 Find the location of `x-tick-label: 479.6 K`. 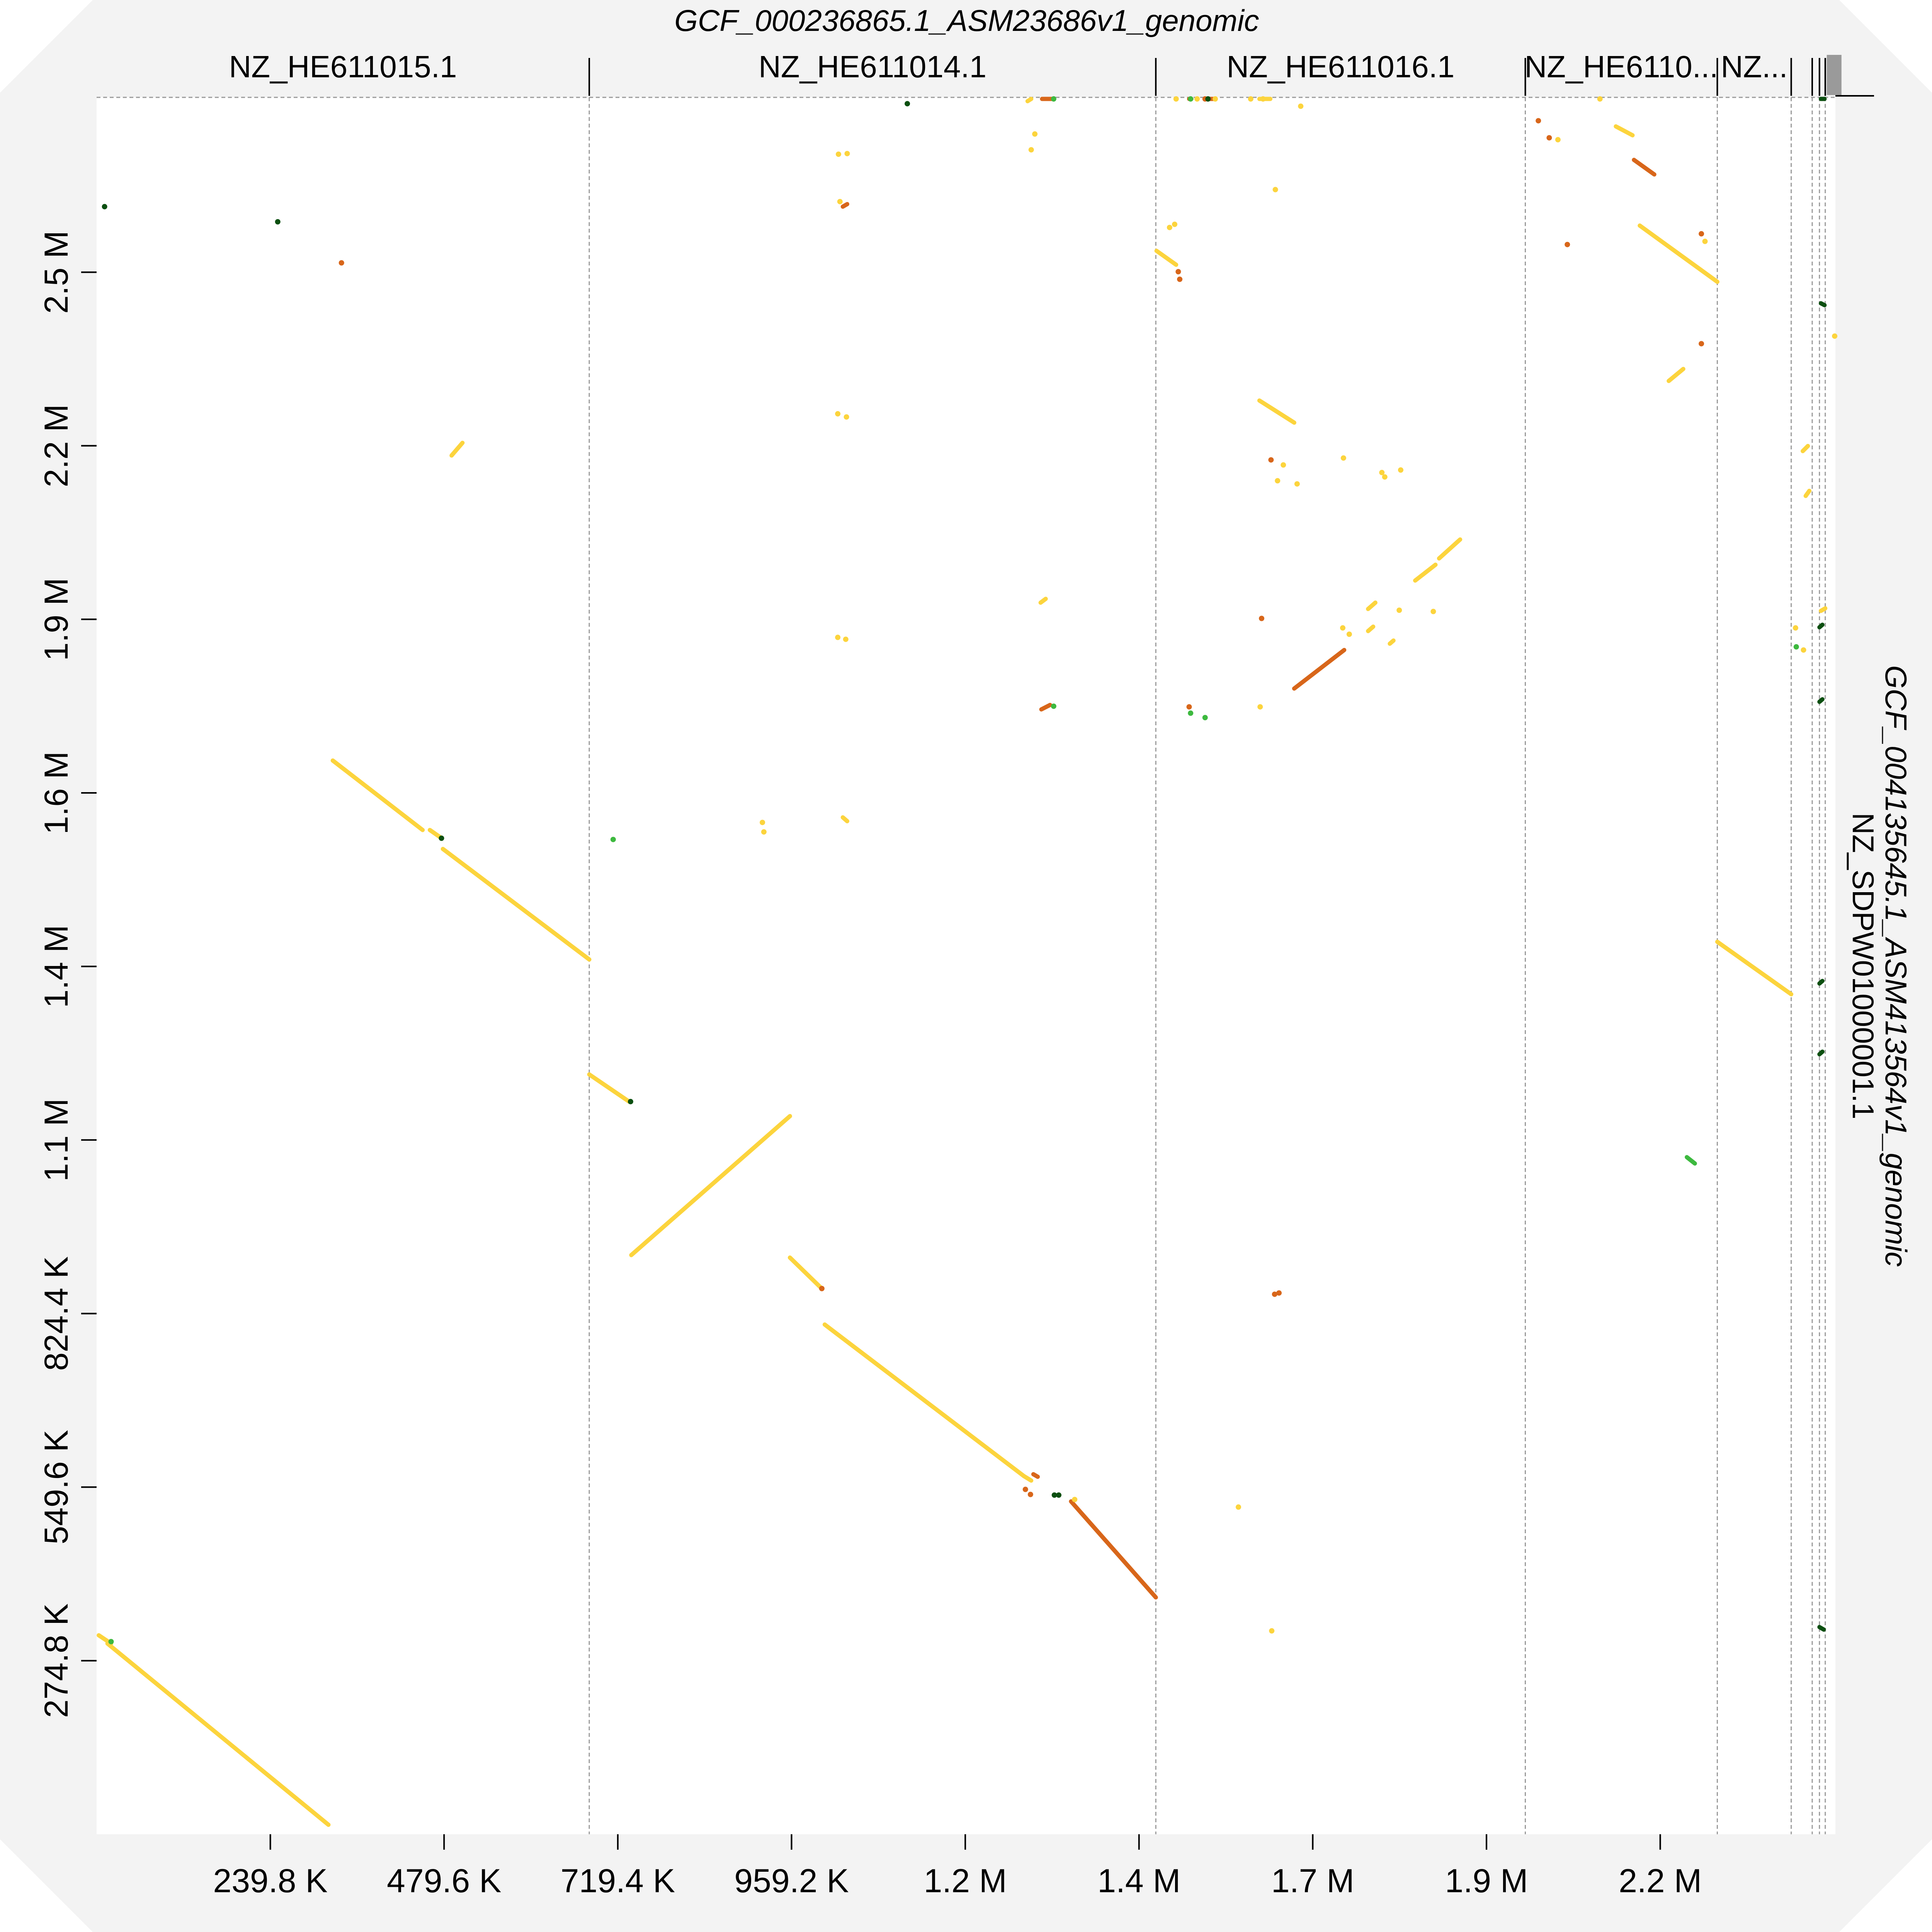

x-tick-label: 479.6 K is located at coordinates (444, 1881).